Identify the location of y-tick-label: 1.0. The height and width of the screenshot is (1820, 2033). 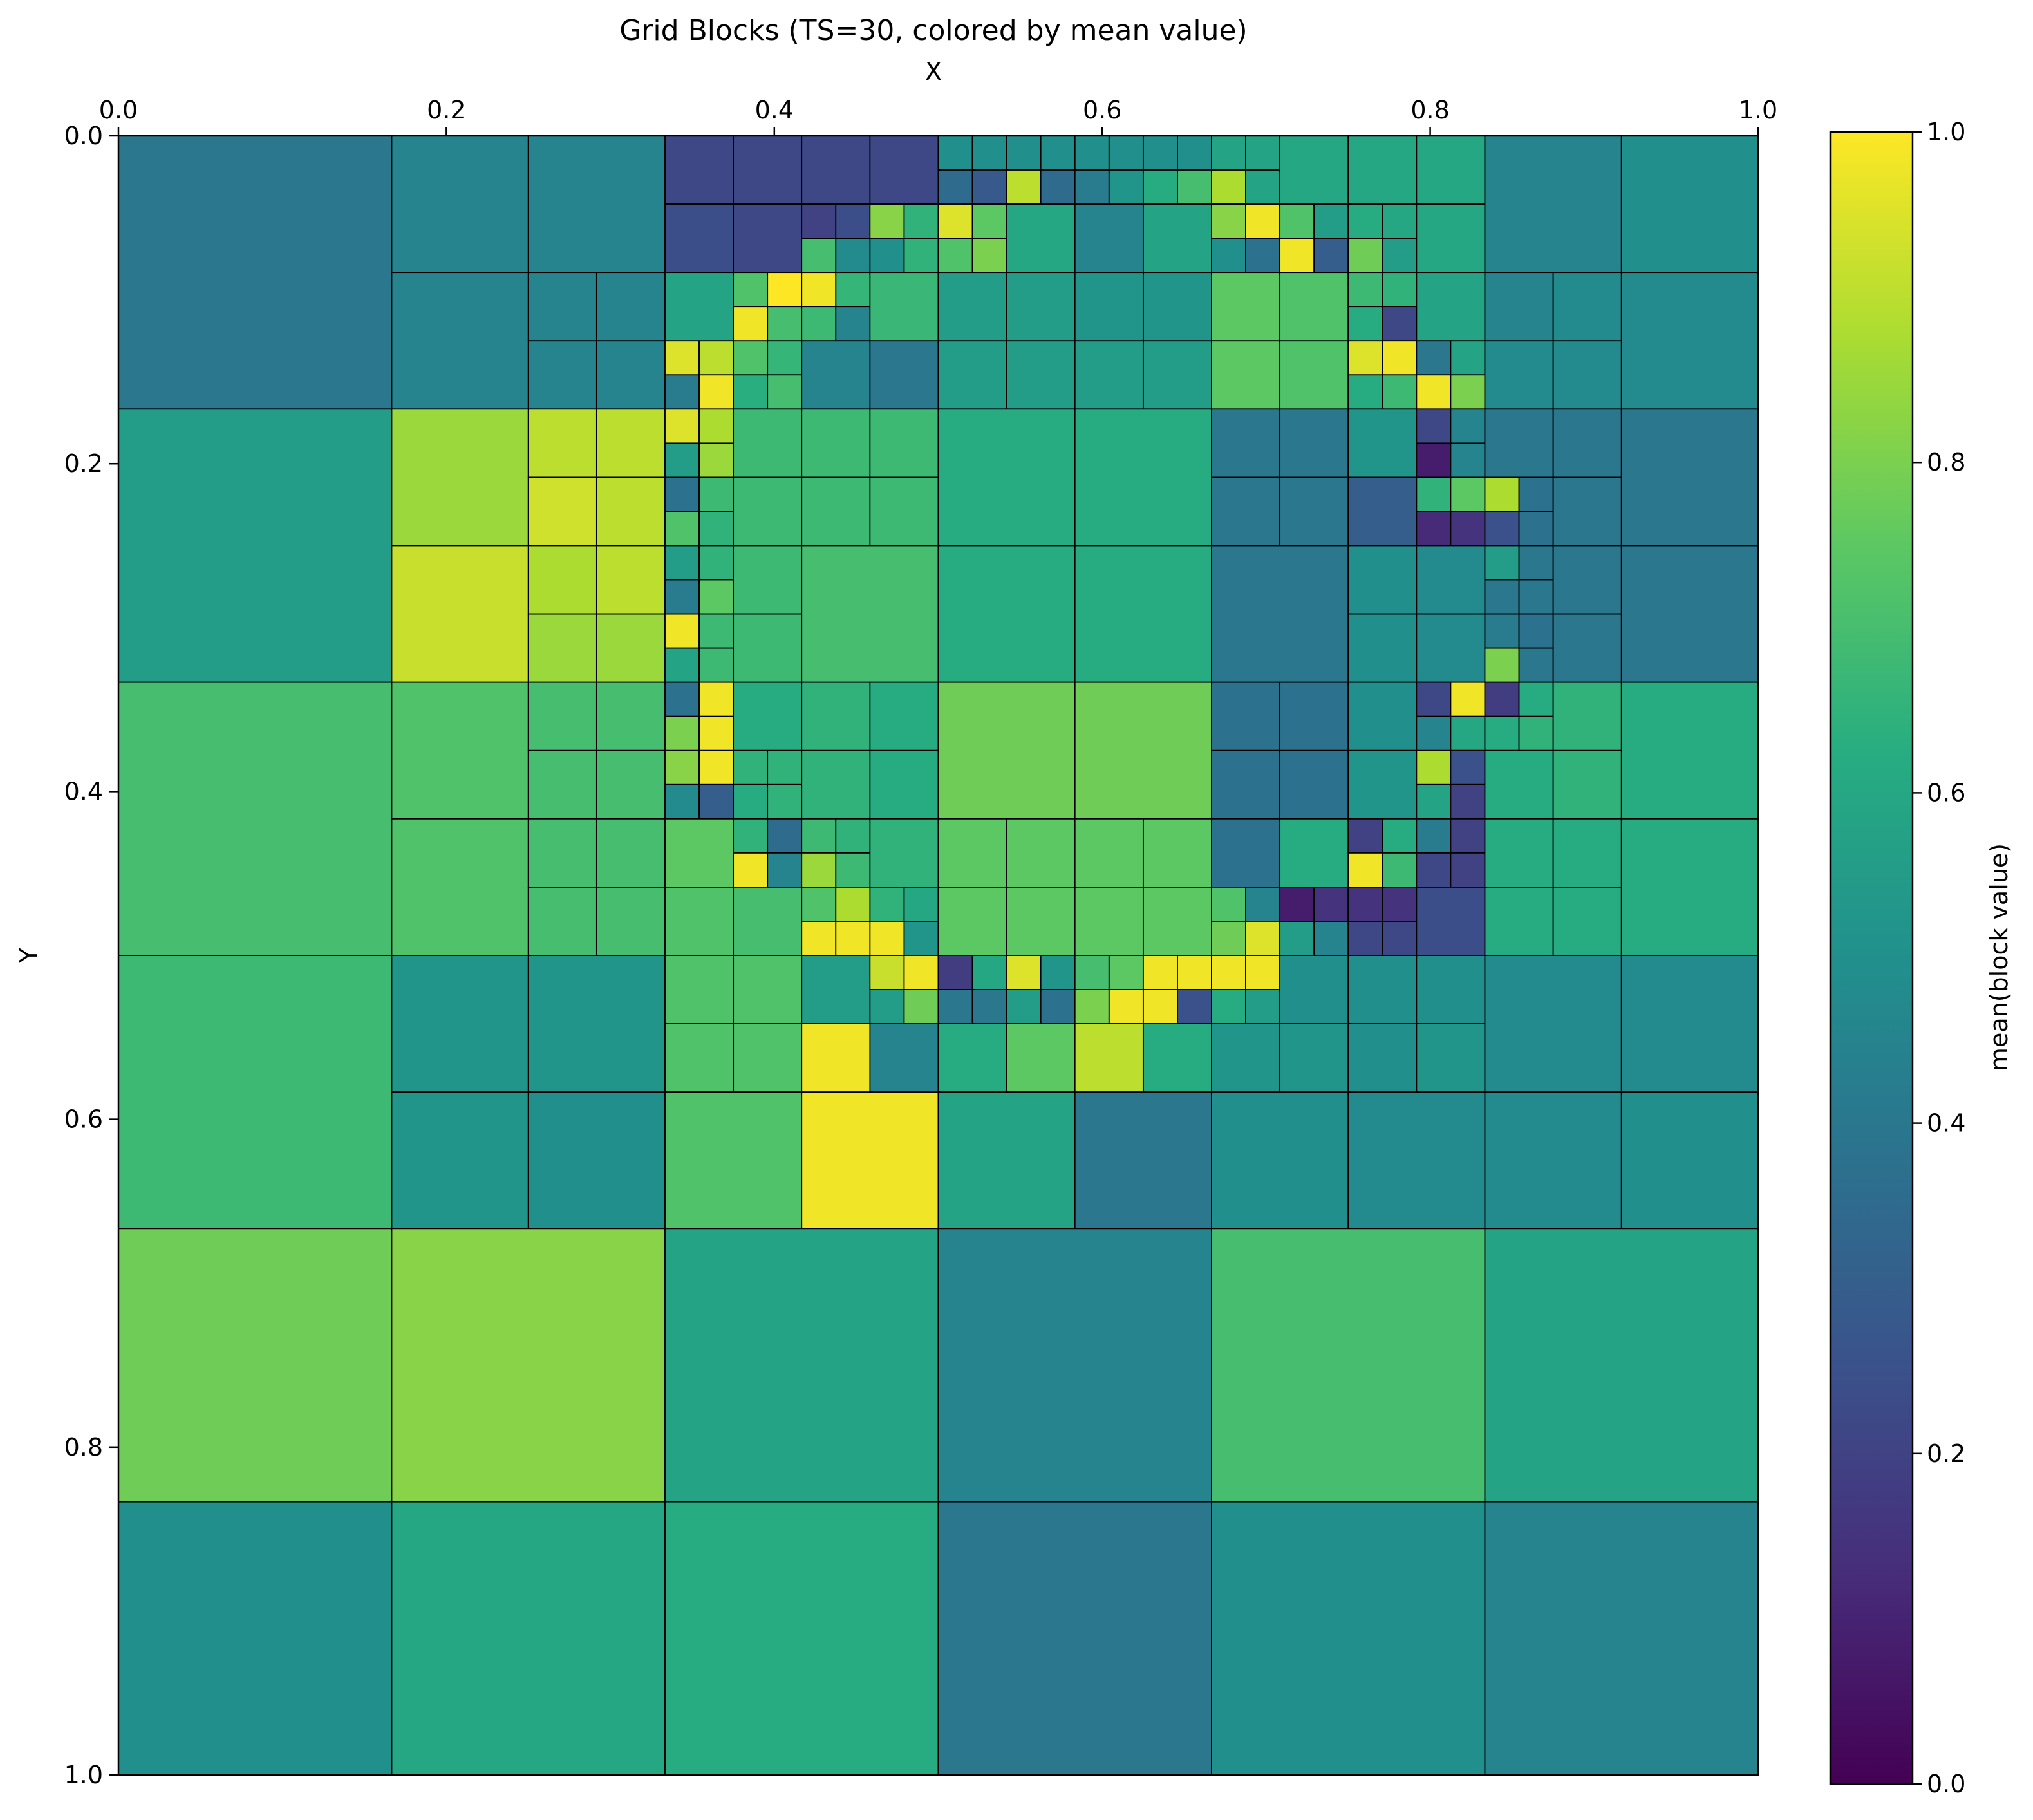
(83, 1775).